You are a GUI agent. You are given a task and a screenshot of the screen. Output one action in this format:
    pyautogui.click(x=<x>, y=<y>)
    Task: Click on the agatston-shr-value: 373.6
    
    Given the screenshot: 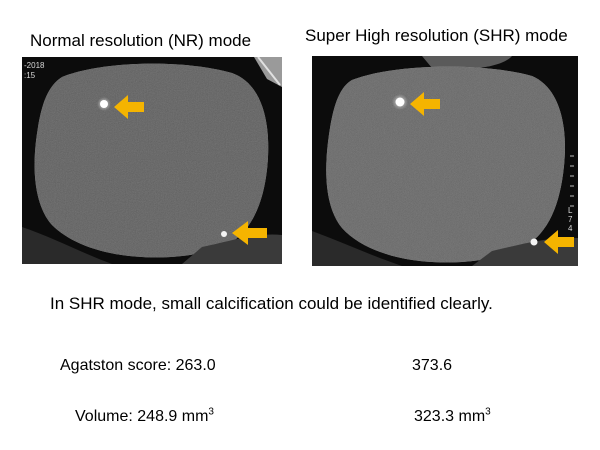 What is the action you would take?
    pyautogui.click(x=432, y=365)
    